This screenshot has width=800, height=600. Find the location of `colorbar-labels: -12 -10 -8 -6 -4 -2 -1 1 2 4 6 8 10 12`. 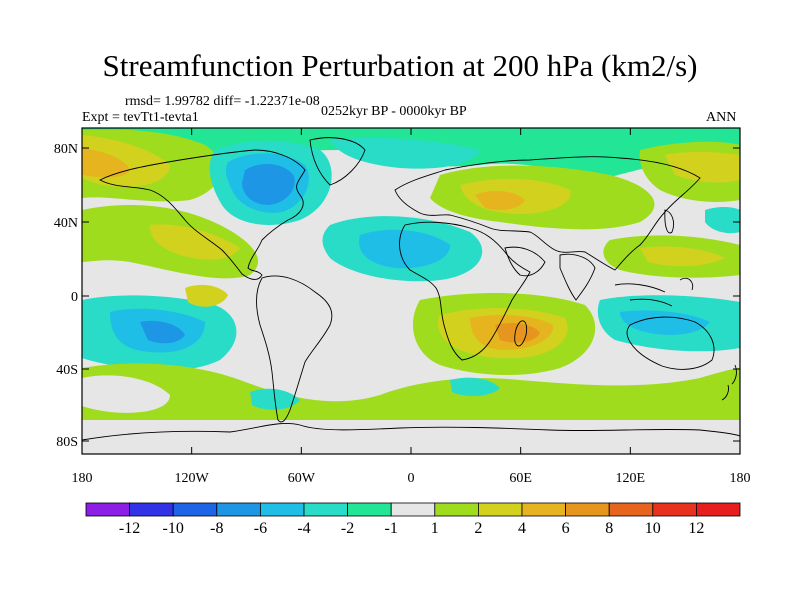

colorbar-labels: -12 -10 -8 -6 -4 -2 -1 1 2 4 6 8 10 12 is located at coordinates (411, 528).